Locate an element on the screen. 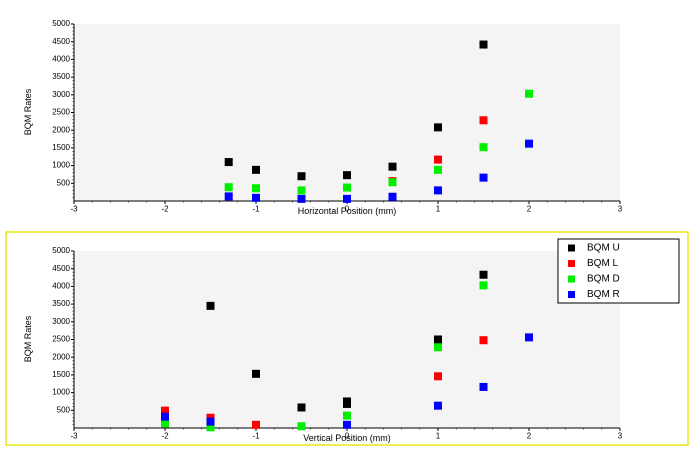 The height and width of the screenshot is (452, 696). y-tick-label: 1000 is located at coordinates (61, 392).